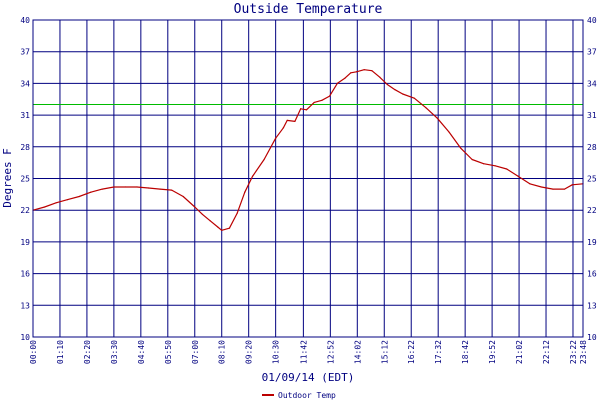 This screenshot has height=404, width=600. Describe the element at coordinates (25, 337) in the screenshot. I see `y-tick-label-left: 10` at that location.